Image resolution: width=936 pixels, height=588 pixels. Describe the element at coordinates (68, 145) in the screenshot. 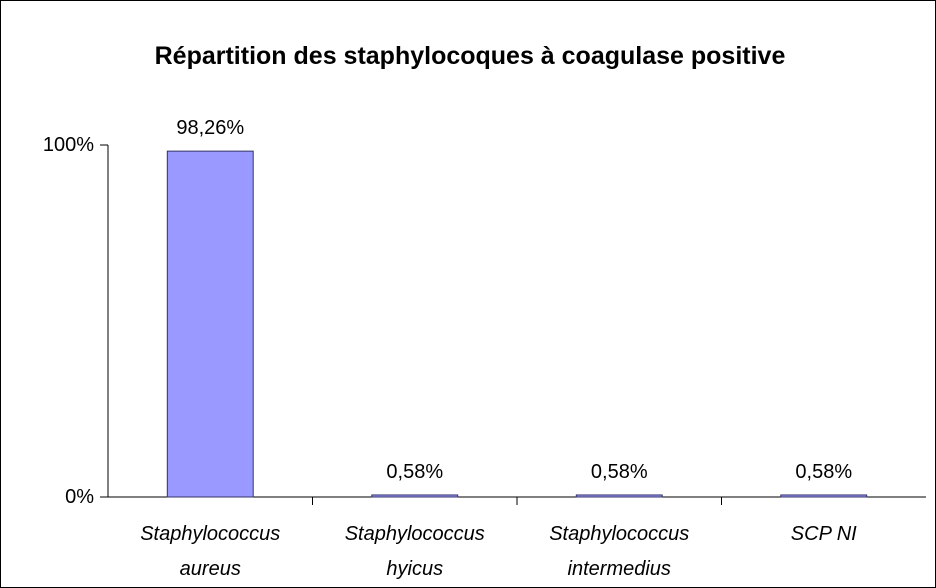

I see `y-tick-label: 100%` at that location.